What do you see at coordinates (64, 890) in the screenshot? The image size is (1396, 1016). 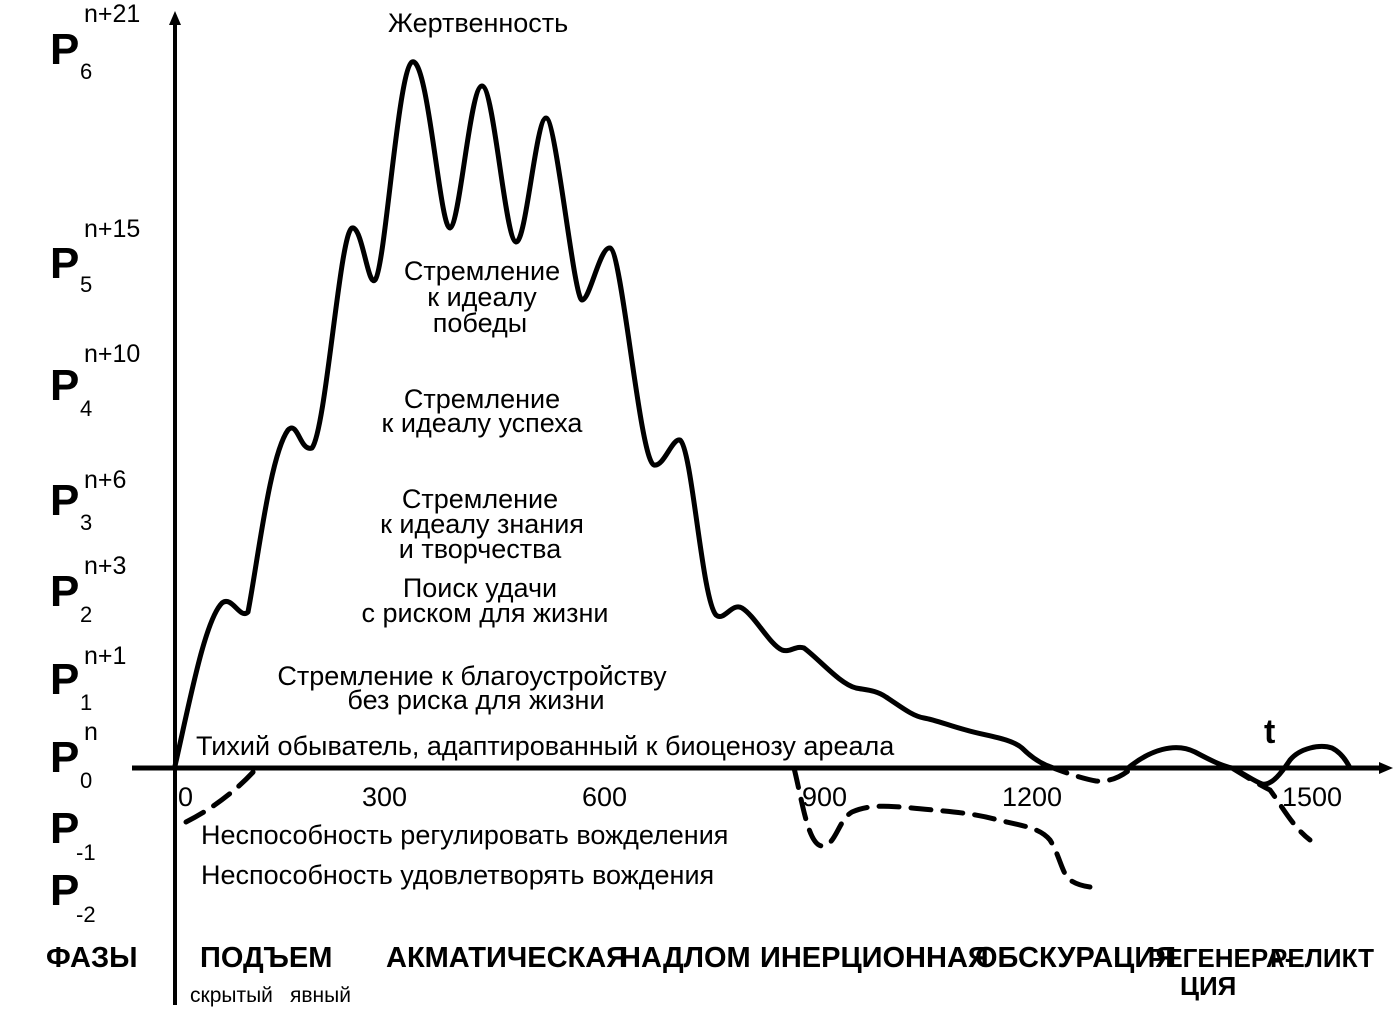 I see `level-pm2-main: P` at bounding box center [64, 890].